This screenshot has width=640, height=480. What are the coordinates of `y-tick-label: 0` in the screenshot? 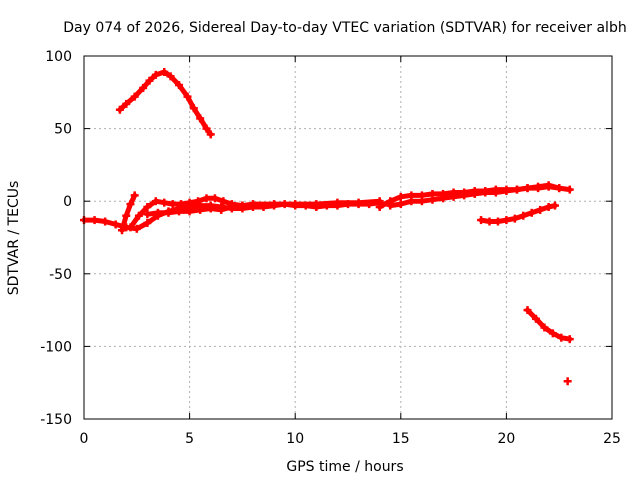 It's located at (67, 202).